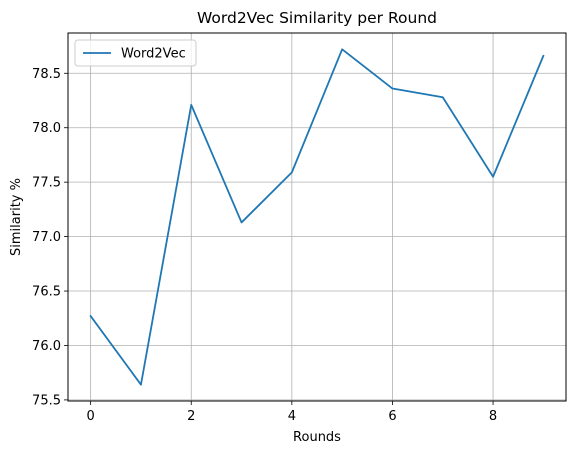  Describe the element at coordinates (46, 346) in the screenshot. I see `y-tick-label: 76.0` at that location.